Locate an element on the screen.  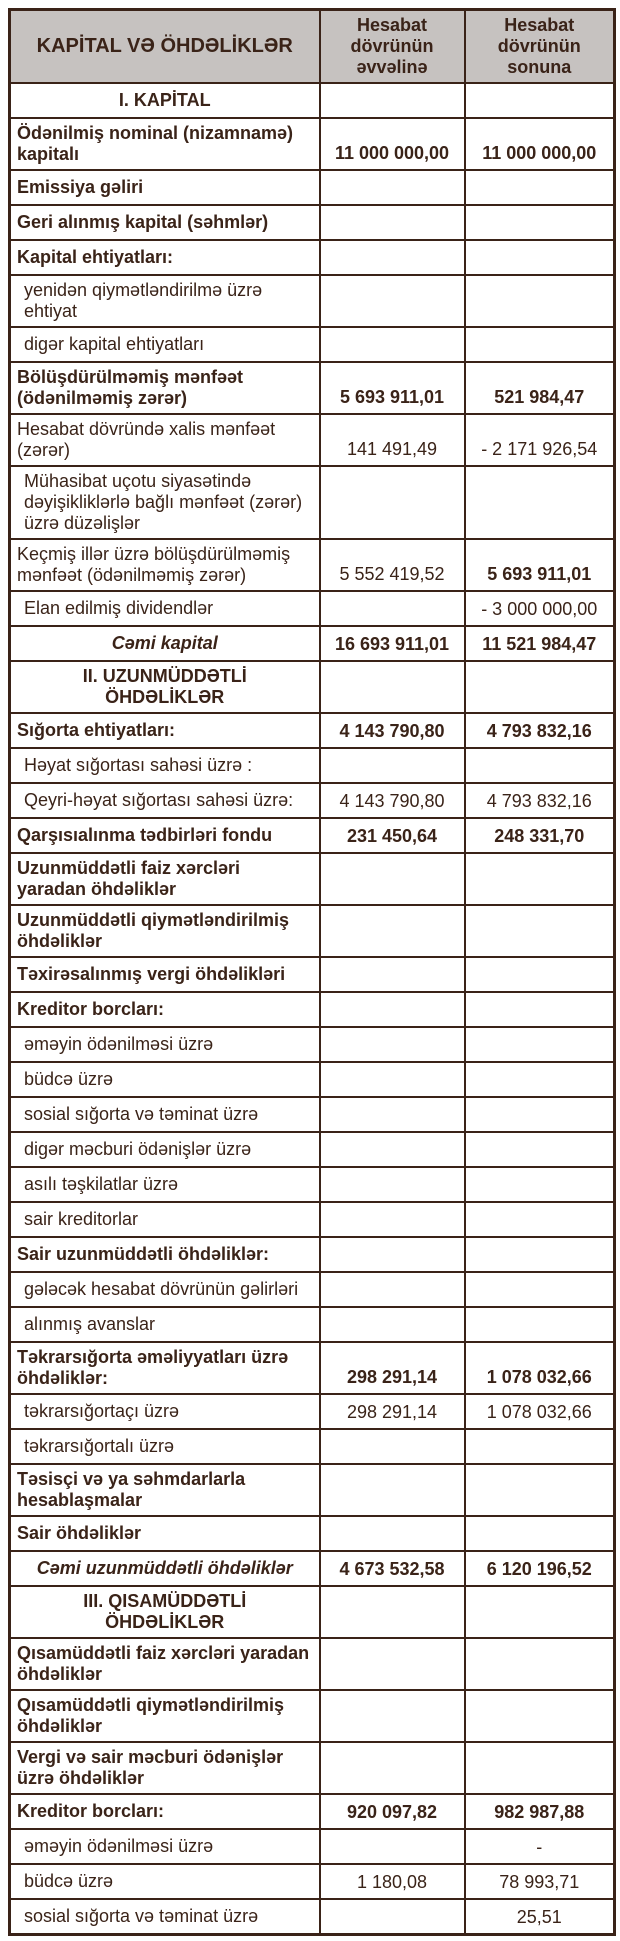
value-period-start: 11 000 000,00 is located at coordinates (392, 144).